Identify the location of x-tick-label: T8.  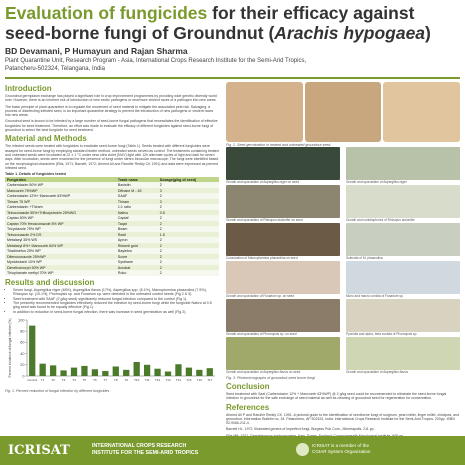
(116, 380).